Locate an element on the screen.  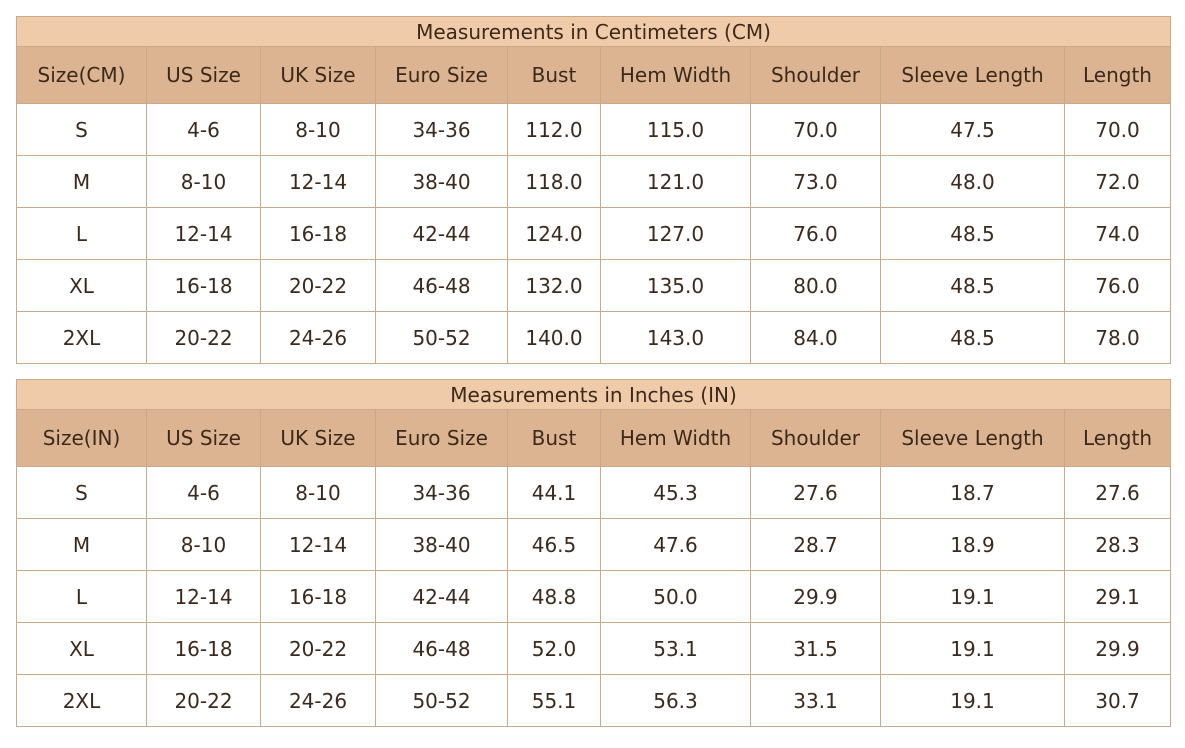
data-cell: 48.0 is located at coordinates (972, 181).